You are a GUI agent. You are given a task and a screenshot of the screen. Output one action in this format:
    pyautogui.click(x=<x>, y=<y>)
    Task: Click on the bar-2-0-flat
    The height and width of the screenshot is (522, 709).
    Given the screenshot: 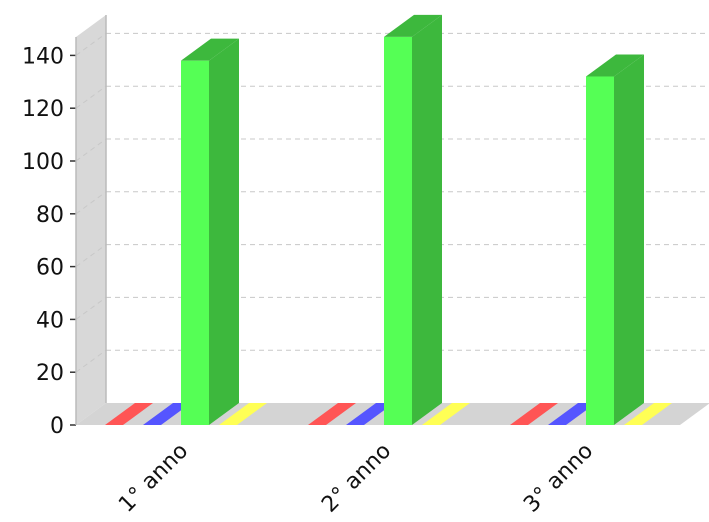 What is the action you would take?
    pyautogui.click(x=534, y=414)
    